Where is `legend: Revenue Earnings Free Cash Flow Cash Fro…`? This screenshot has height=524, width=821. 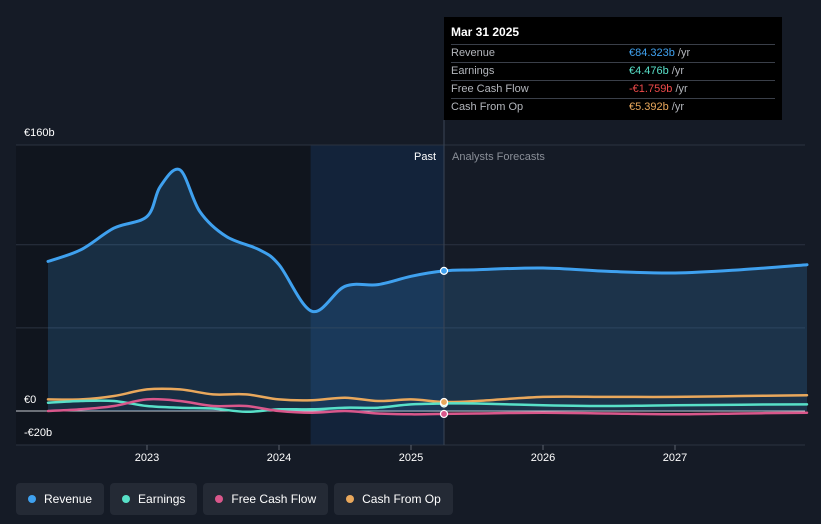
legend: Revenue Earnings Free Cash Flow Cash Fro… is located at coordinates (234, 499).